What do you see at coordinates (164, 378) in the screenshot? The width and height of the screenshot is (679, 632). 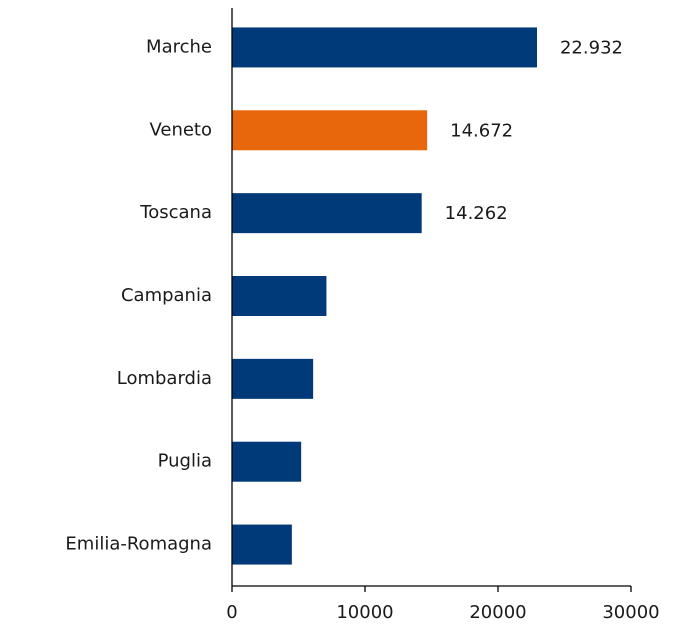 I see `y-tick-label: Lombardia` at bounding box center [164, 378].